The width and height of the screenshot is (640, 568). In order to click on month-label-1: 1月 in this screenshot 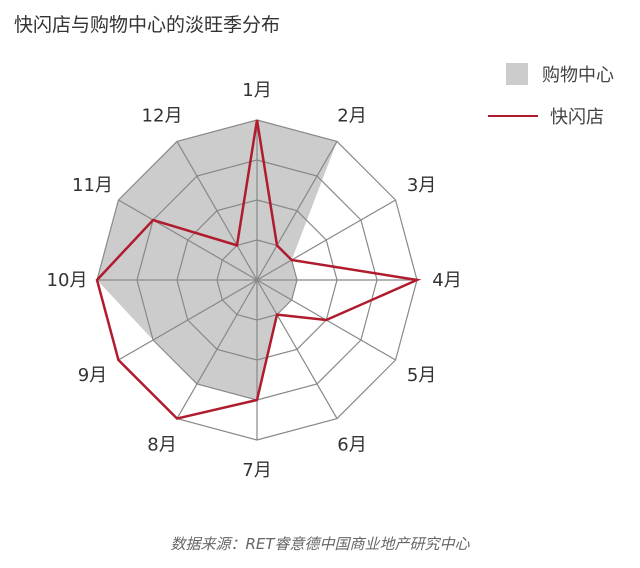, I will do `click(256, 90)`.